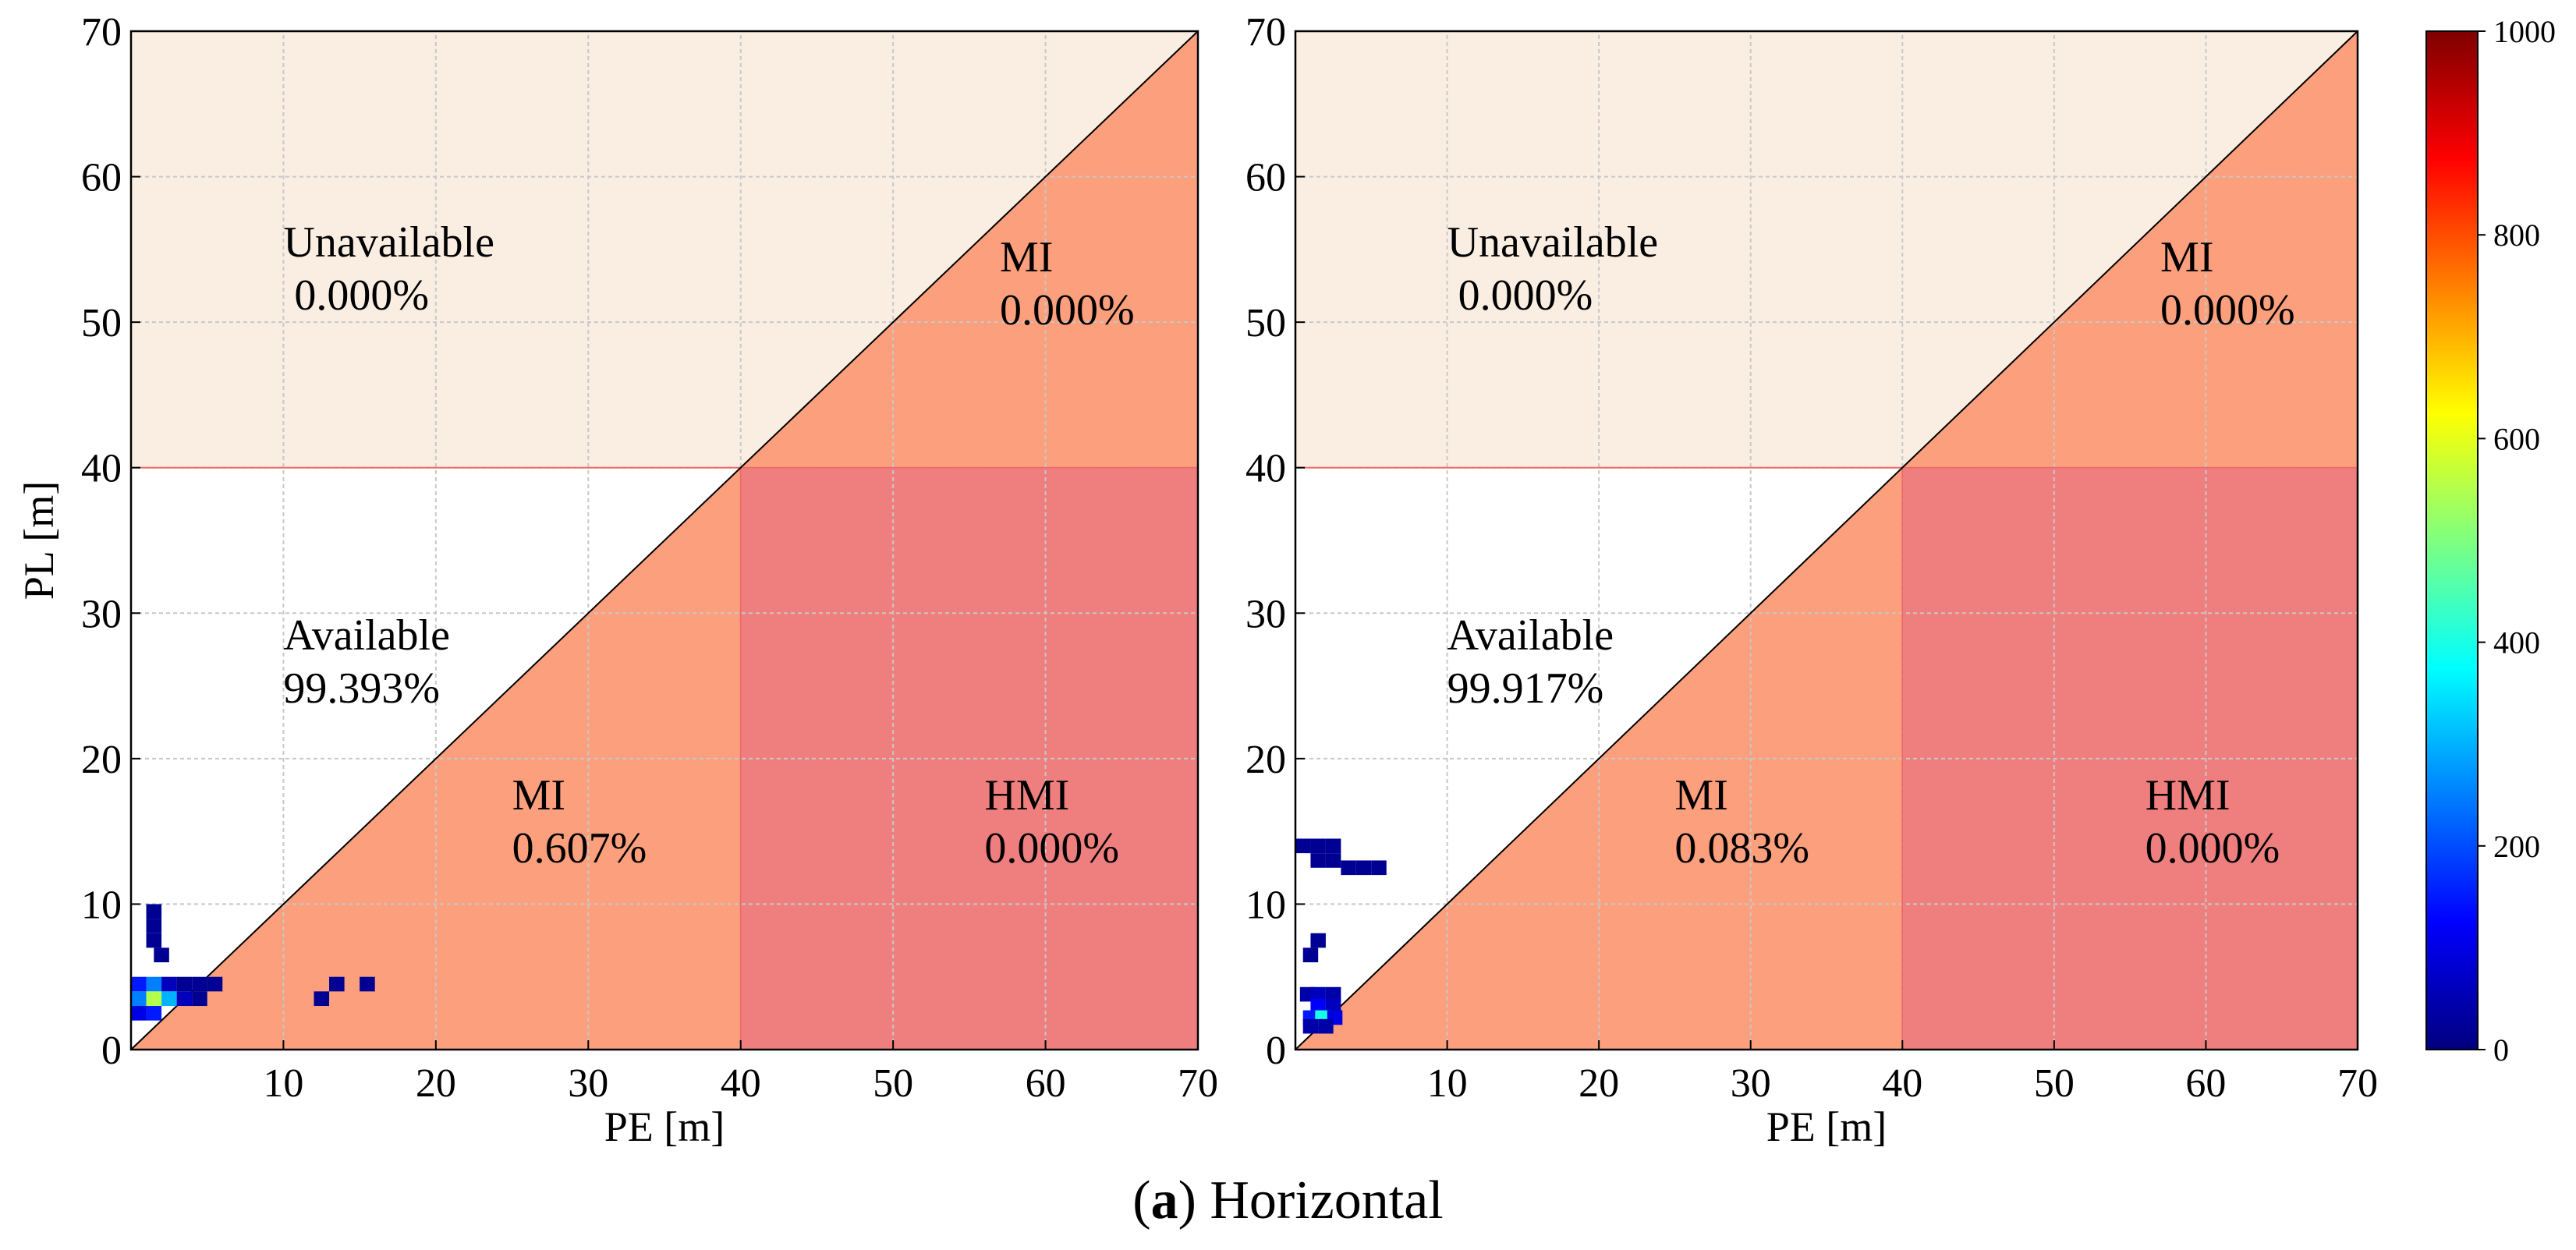 The image size is (2576, 1250). What do you see at coordinates (2516, 642) in the screenshot?
I see `colorbar-tick-label: 400` at bounding box center [2516, 642].